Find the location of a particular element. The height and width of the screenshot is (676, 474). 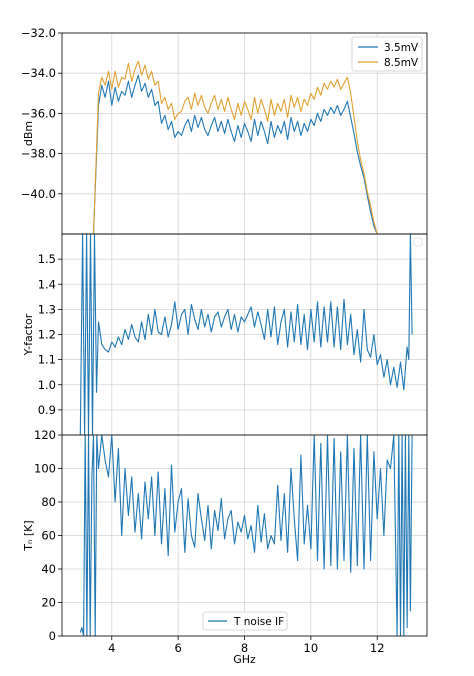

y-tick-label: 0.9 is located at coordinates (47, 410).